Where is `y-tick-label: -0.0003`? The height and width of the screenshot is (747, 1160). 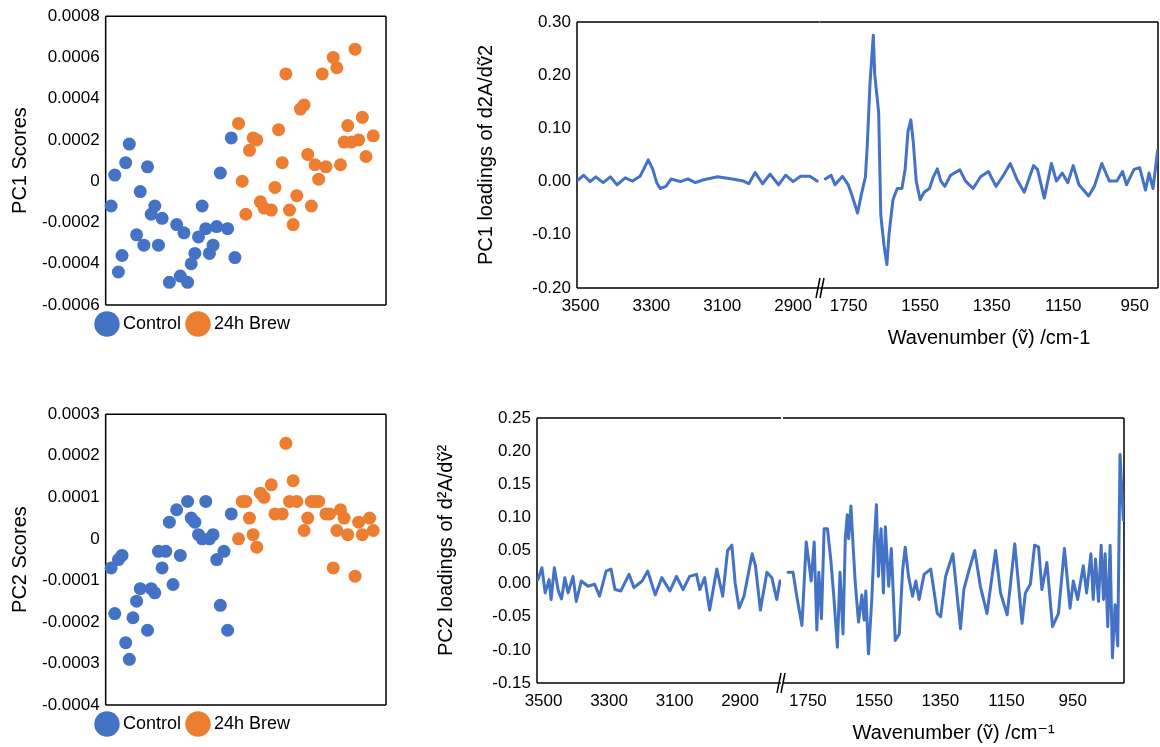
y-tick-label: -0.0003 is located at coordinates (70, 663).